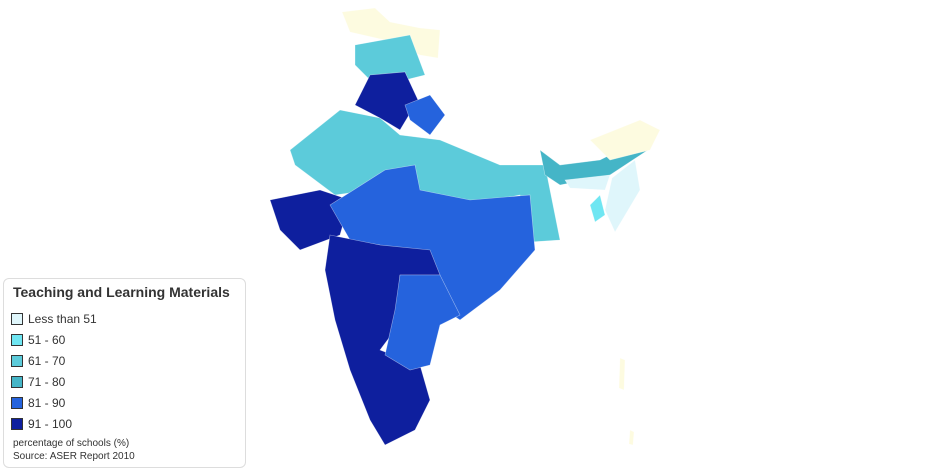 The image size is (940, 470). Describe the element at coordinates (47, 339) in the screenshot. I see `legend-label: 51 - 60` at that location.